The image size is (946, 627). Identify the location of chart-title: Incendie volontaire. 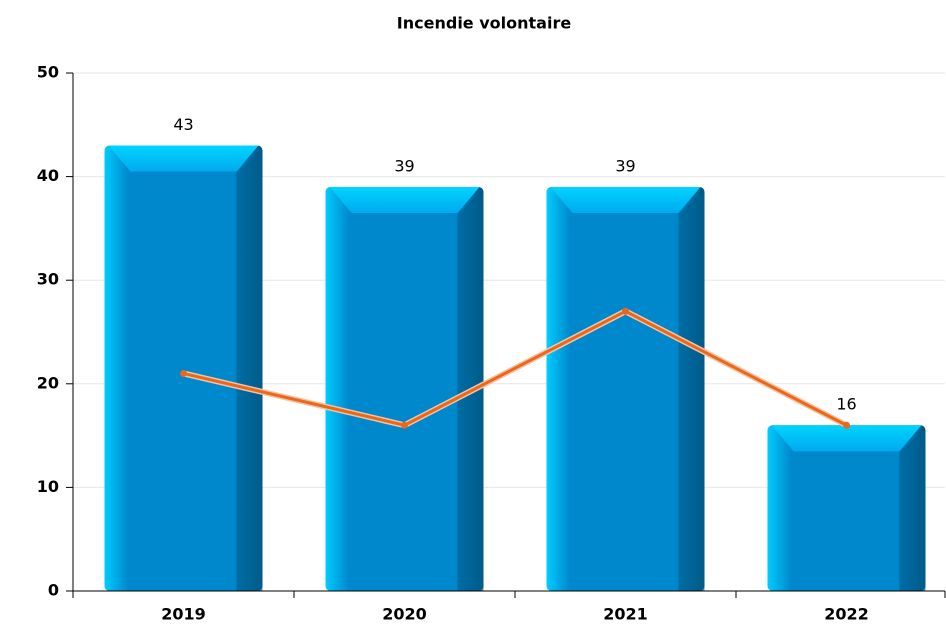
(484, 23).